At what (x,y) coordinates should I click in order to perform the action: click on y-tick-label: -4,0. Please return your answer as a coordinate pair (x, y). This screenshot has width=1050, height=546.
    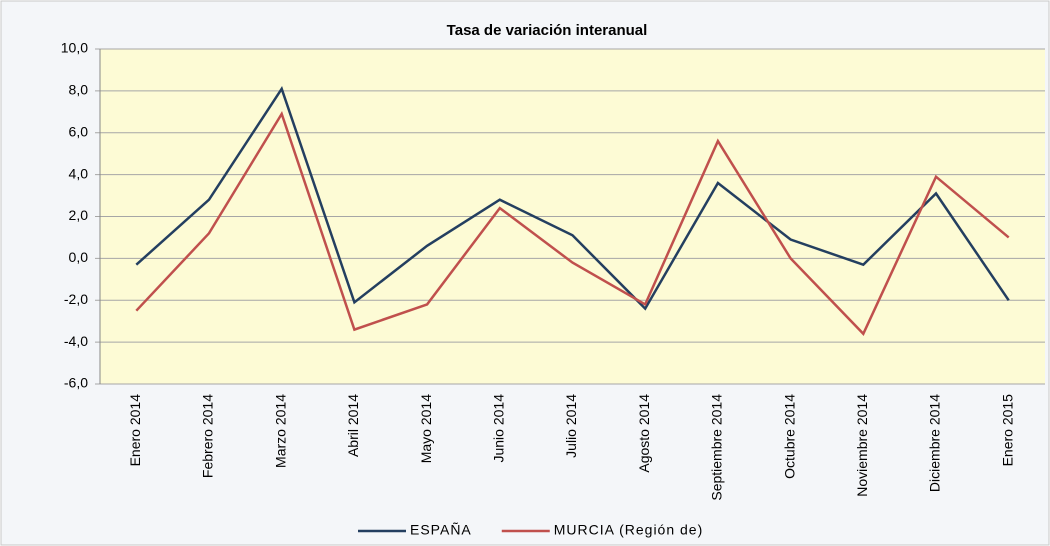
    Looking at the image, I should click on (76, 341).